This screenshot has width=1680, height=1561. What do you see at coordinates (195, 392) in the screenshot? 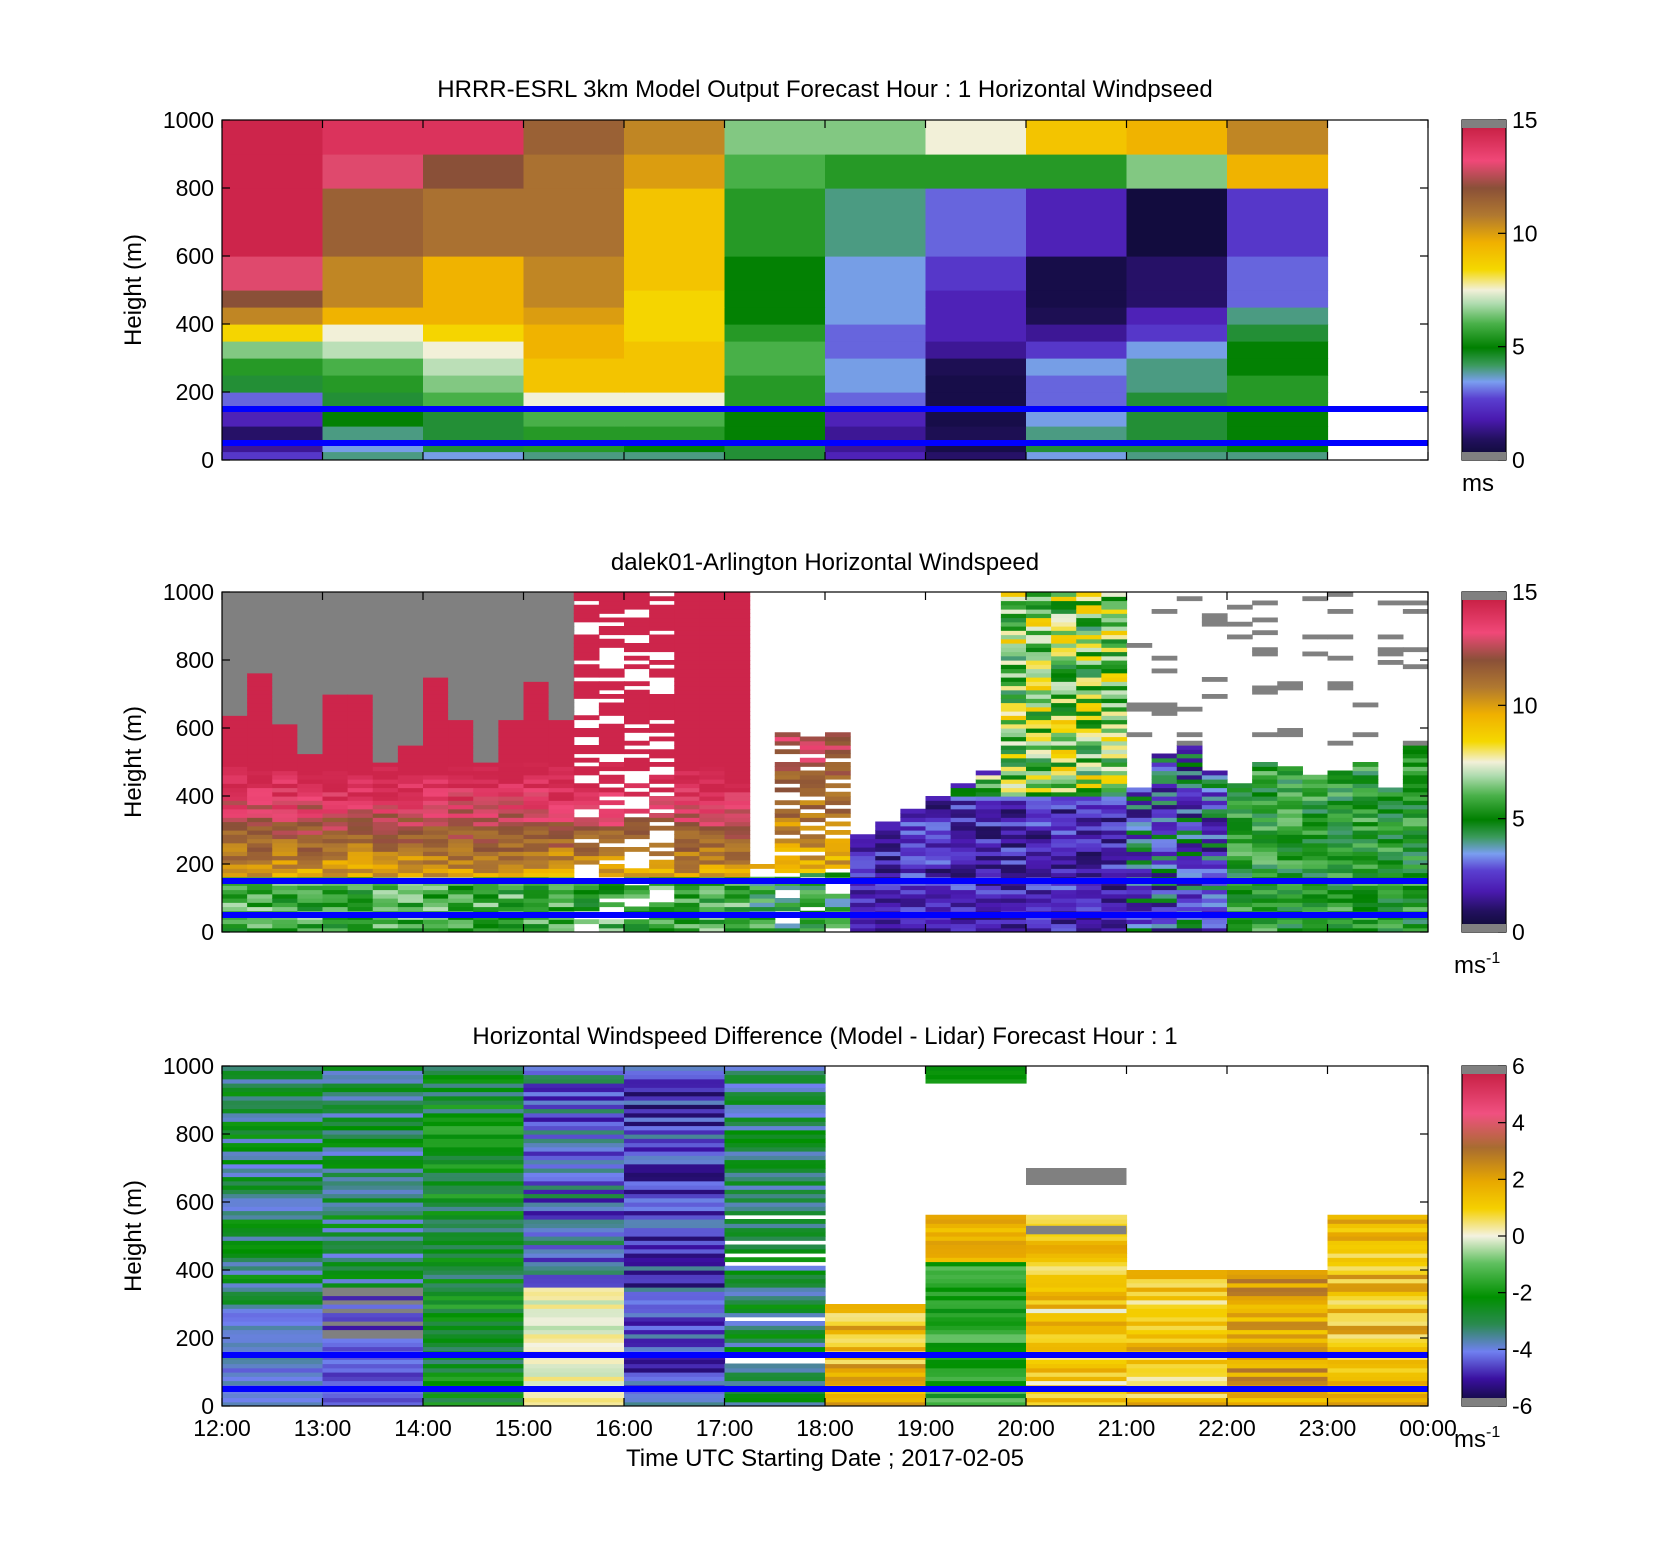
I see `y-tick-label: 200` at bounding box center [195, 392].